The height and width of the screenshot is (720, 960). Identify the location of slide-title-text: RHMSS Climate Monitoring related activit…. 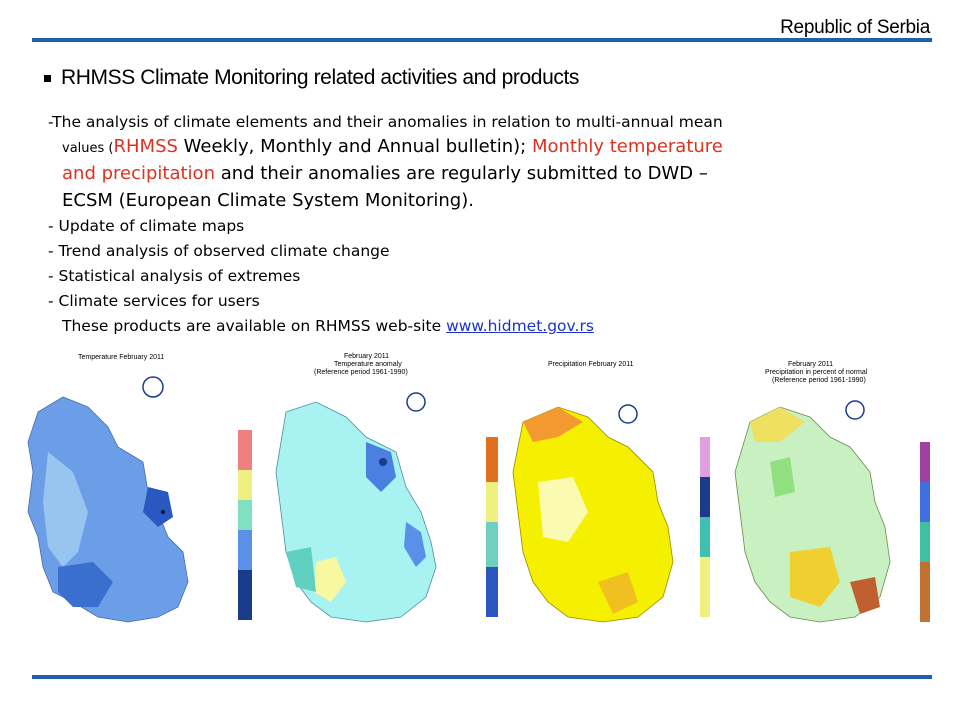
(320, 77).